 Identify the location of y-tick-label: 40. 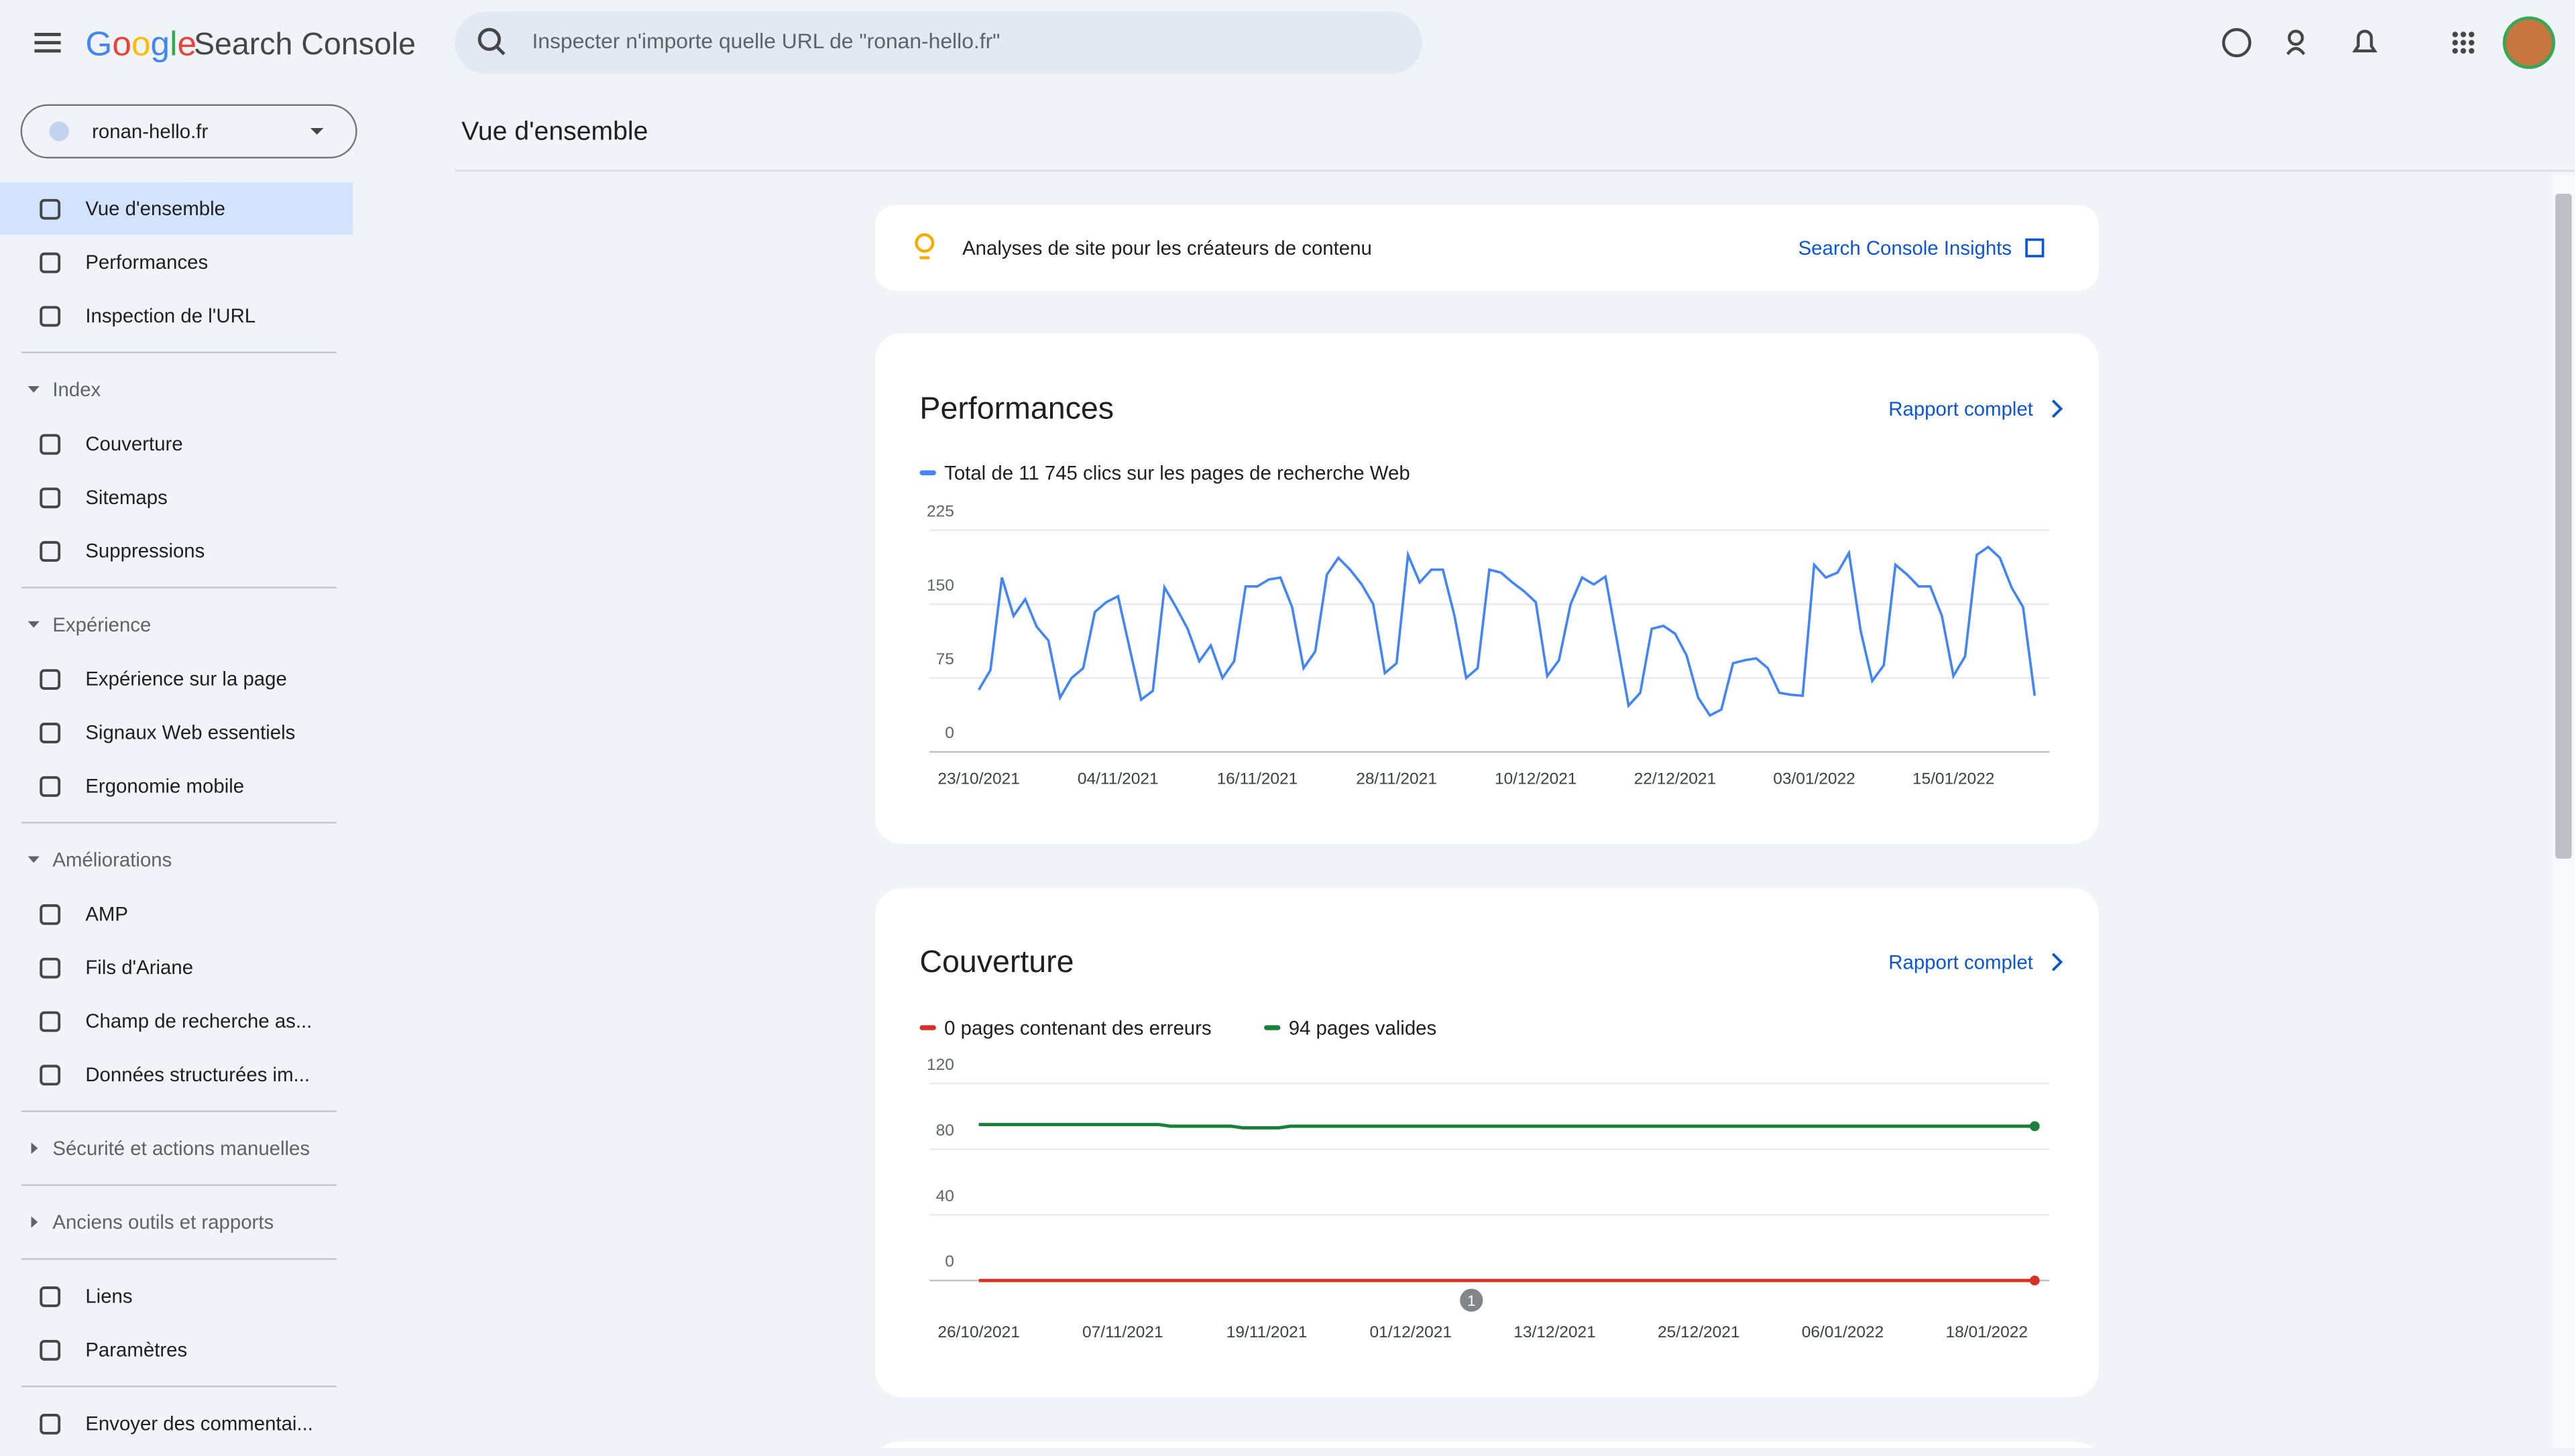
(945, 1196).